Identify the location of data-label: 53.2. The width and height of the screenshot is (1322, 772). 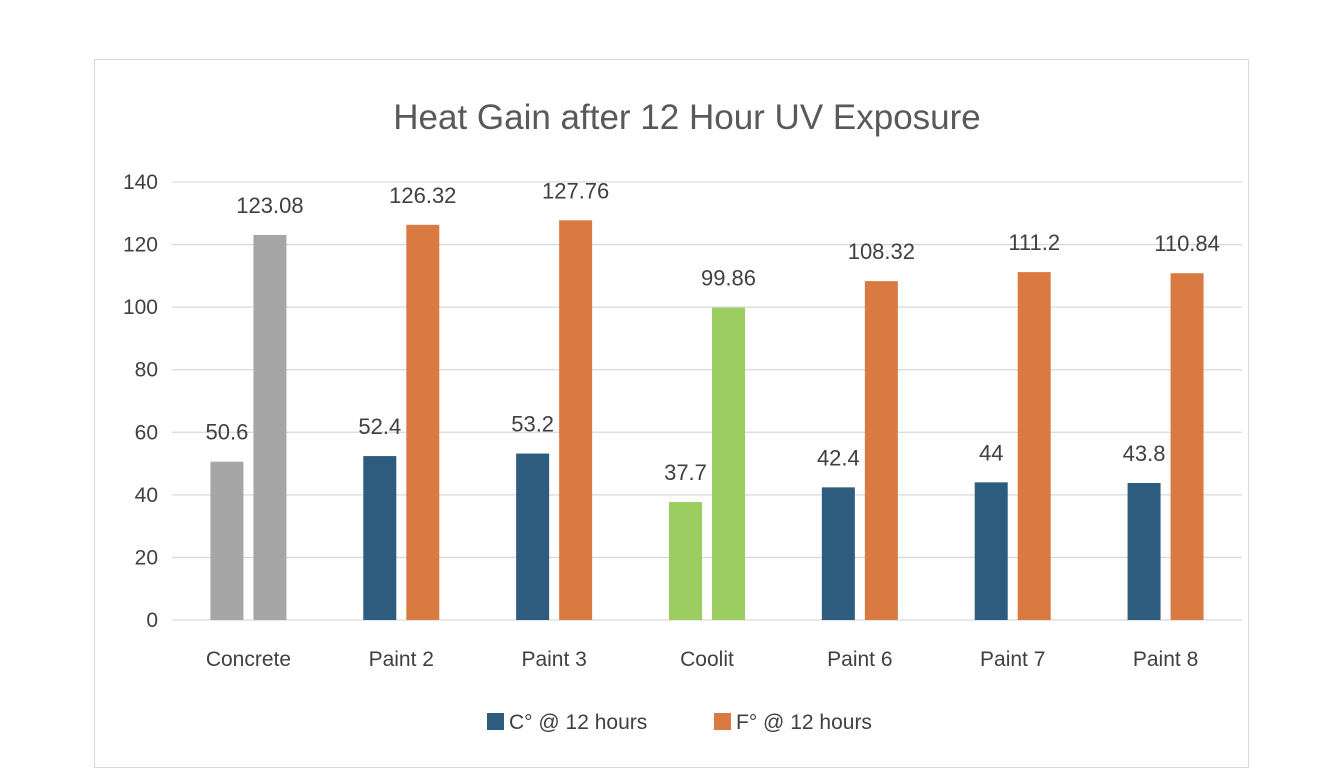
(532, 424).